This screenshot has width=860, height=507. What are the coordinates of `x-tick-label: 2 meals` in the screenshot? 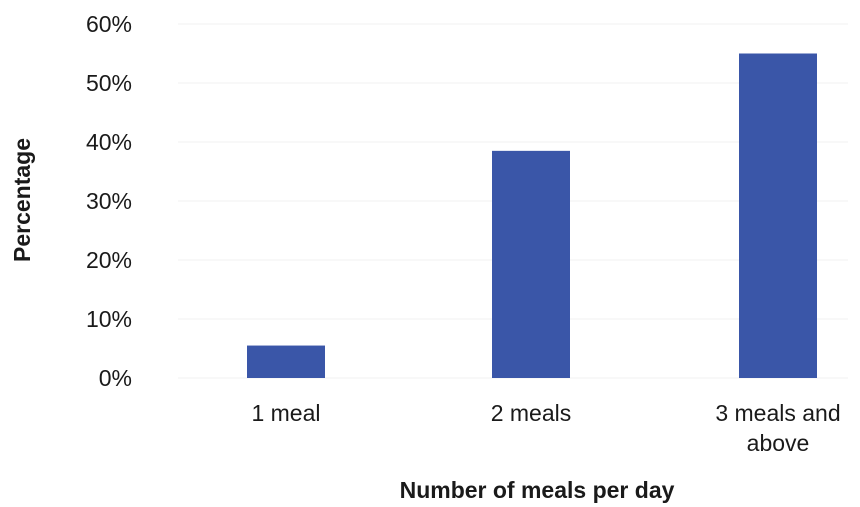 It's located at (531, 413).